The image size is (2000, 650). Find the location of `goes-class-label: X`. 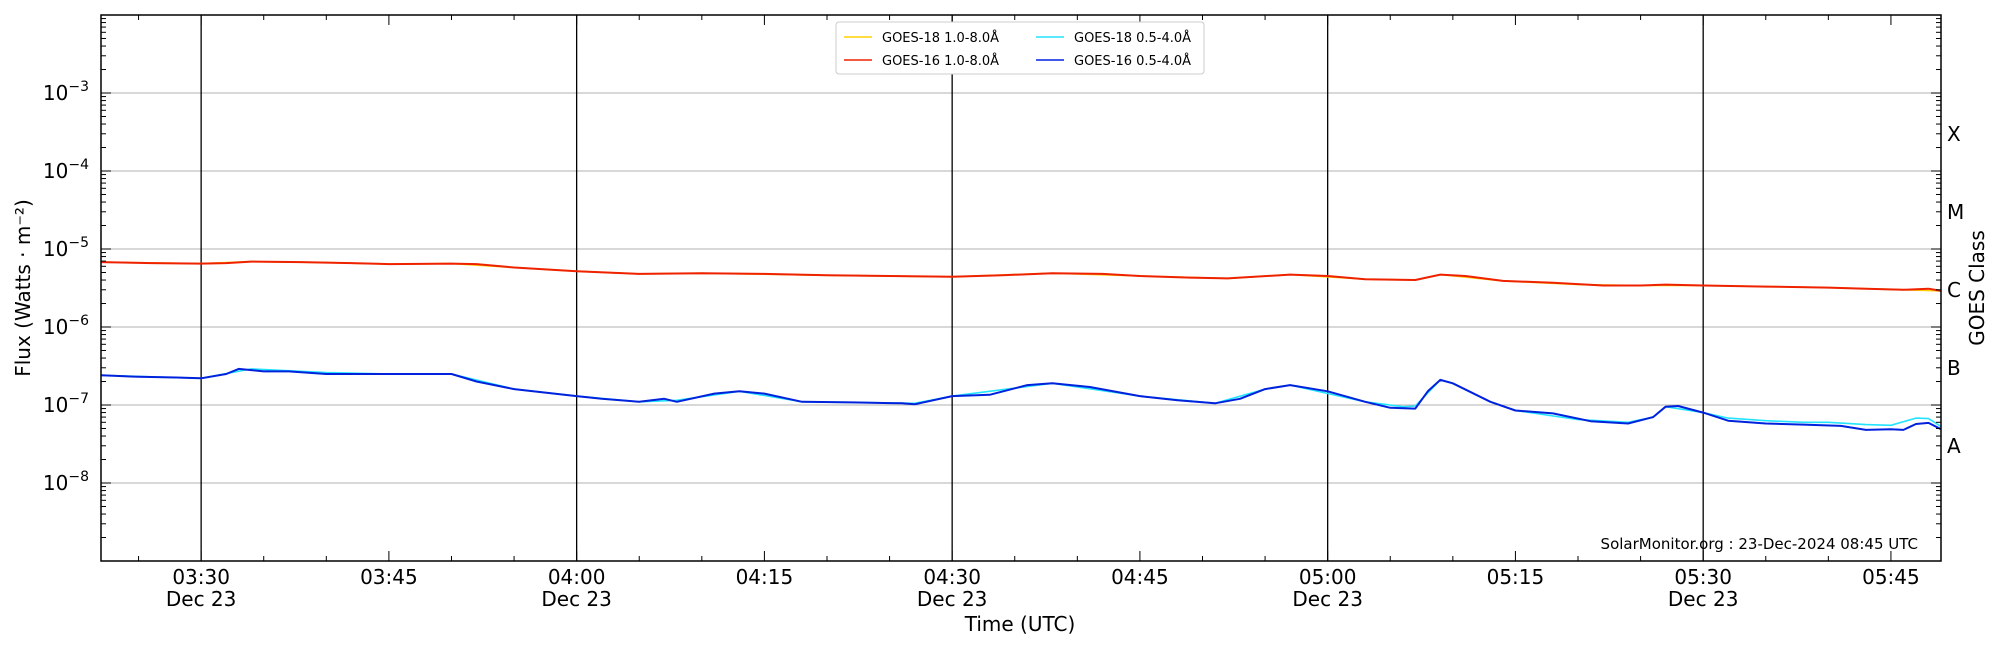

goes-class-label: X is located at coordinates (1954, 134).